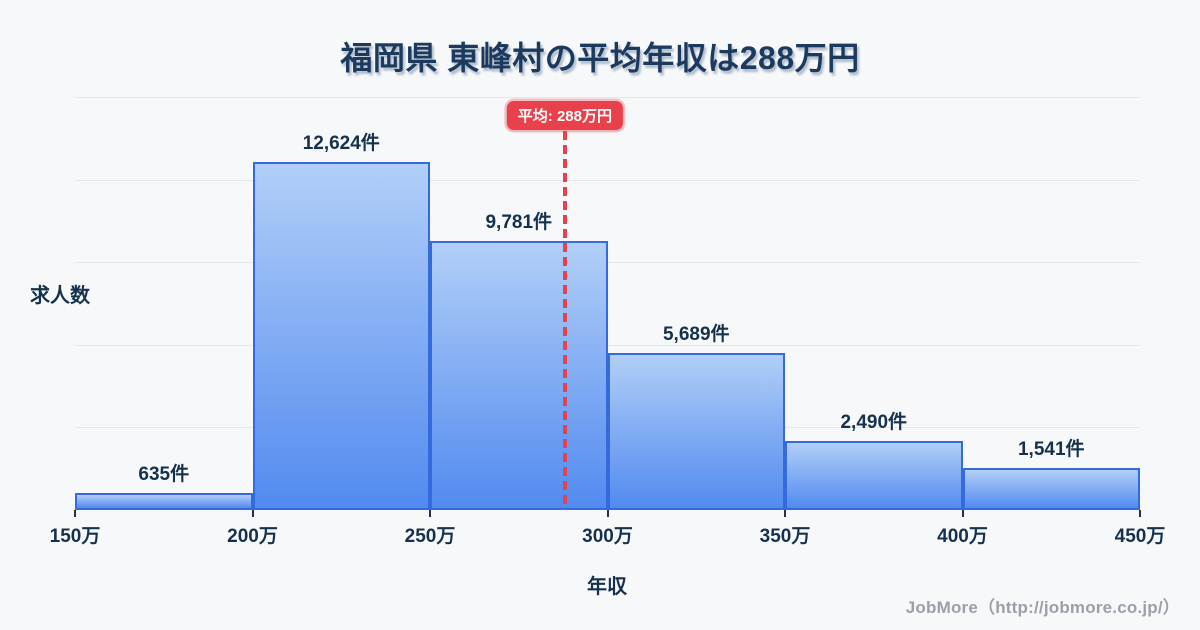  Describe the element at coordinates (962, 536) in the screenshot. I see `x-tick-label: 400万` at that location.